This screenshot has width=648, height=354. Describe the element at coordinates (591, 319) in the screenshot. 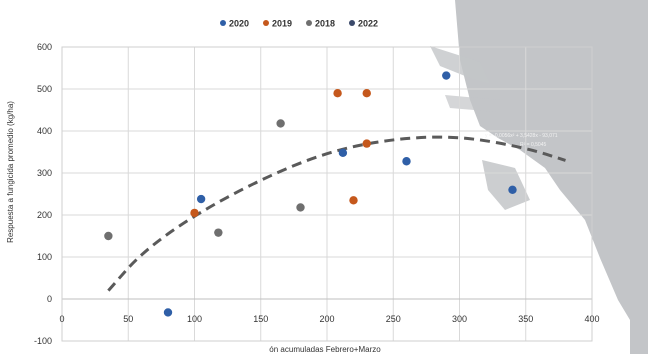

I see `x-tick-label: 400` at that location.